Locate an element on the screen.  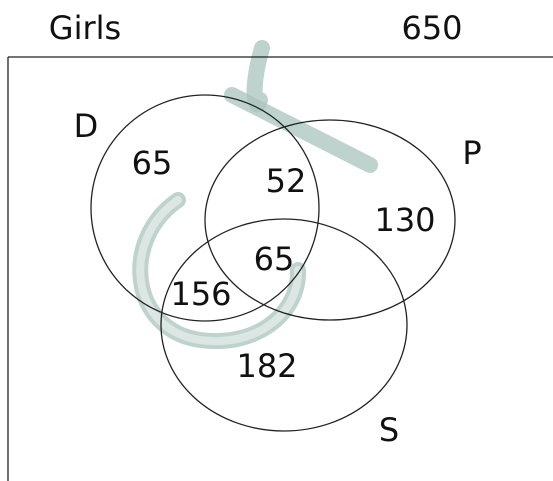
header-title: Girls is located at coordinates (85, 28).